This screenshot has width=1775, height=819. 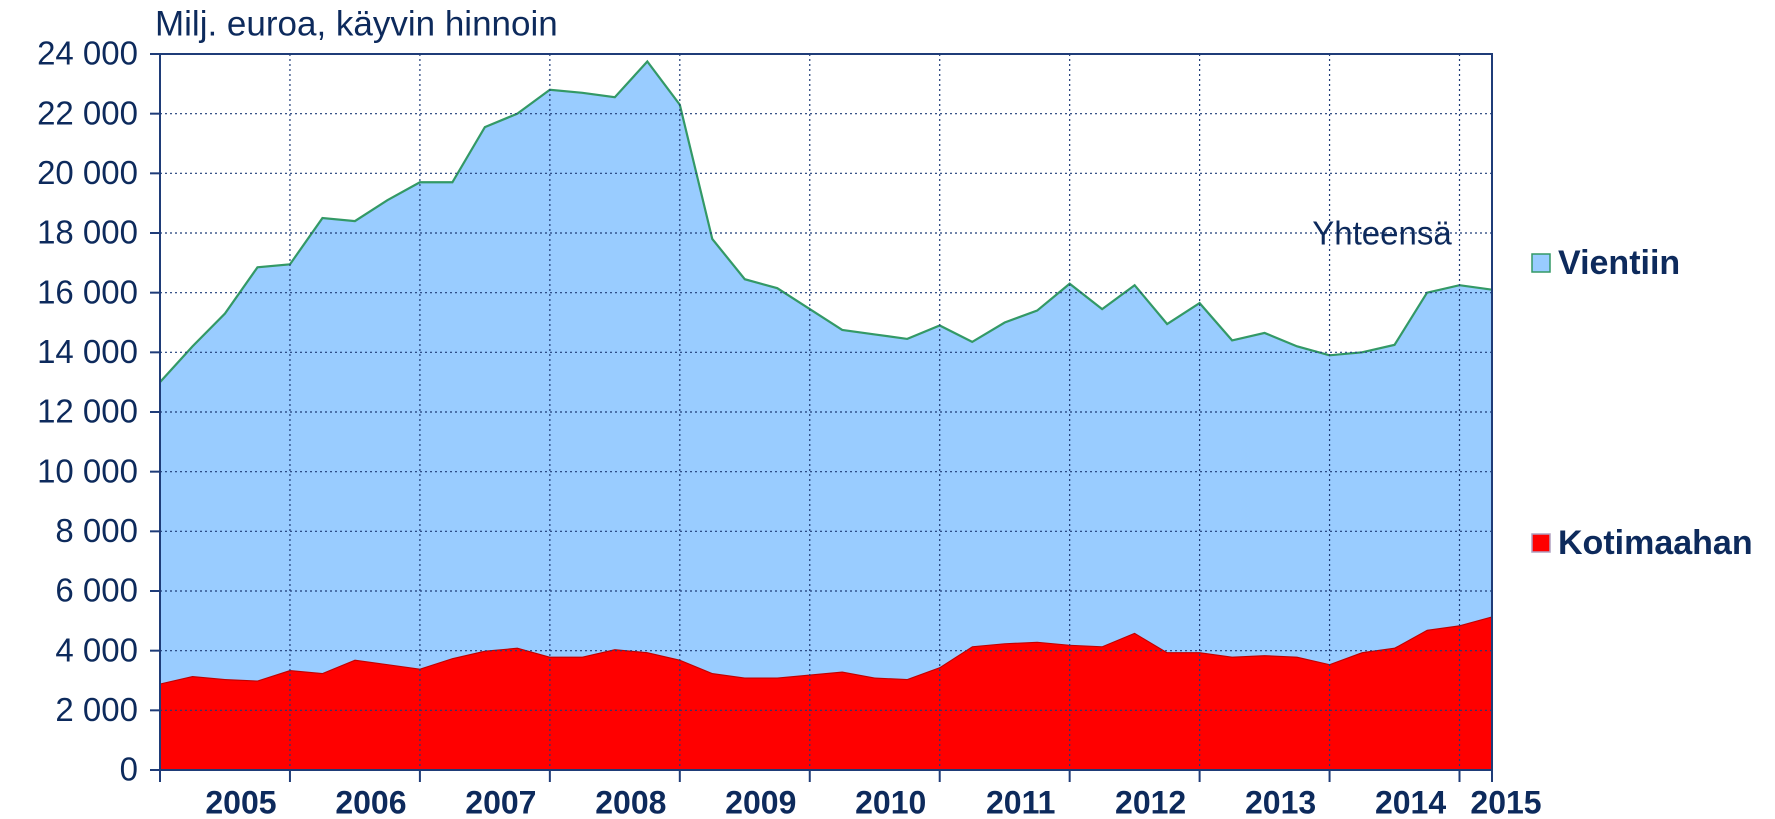 What do you see at coordinates (87, 112) in the screenshot?
I see `y-tick-label: 22 000` at bounding box center [87, 112].